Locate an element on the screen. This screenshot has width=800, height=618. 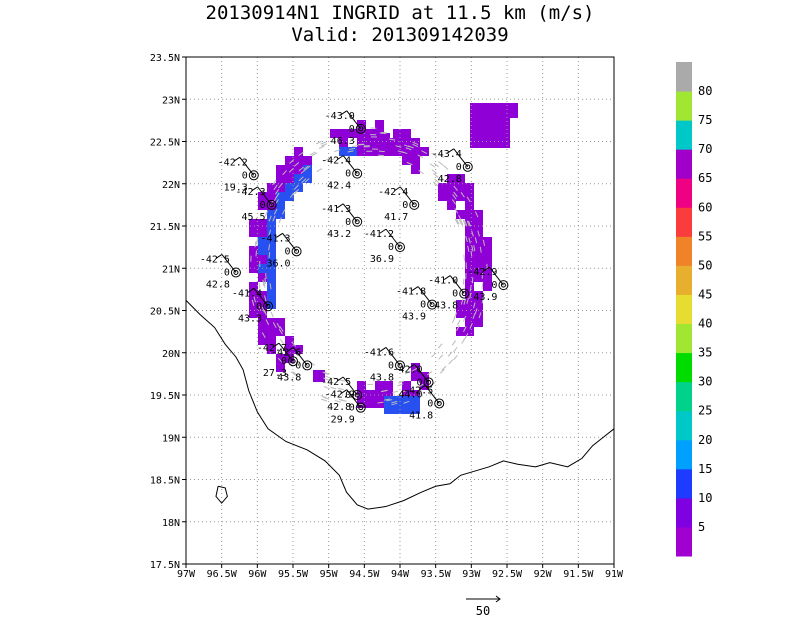
dropsonde-temperature: -42.6 is located at coordinates (286, 352).